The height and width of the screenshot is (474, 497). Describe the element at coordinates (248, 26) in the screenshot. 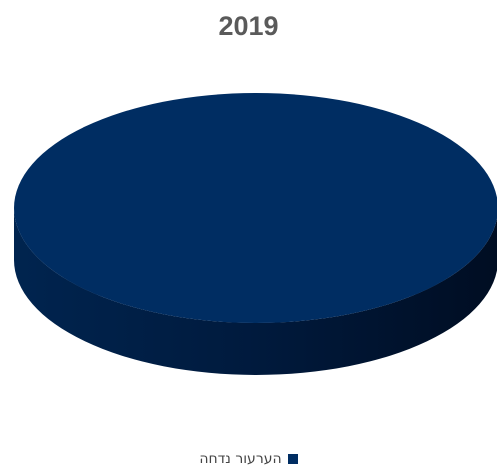

I see `chart-title: 2019` at that location.